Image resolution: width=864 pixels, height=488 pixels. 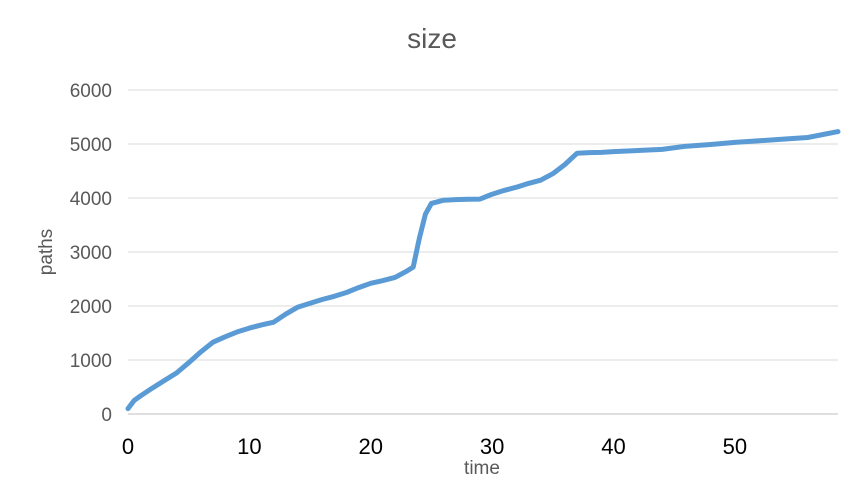 I want to click on y-tick-label: 4000, so click(x=91, y=199).